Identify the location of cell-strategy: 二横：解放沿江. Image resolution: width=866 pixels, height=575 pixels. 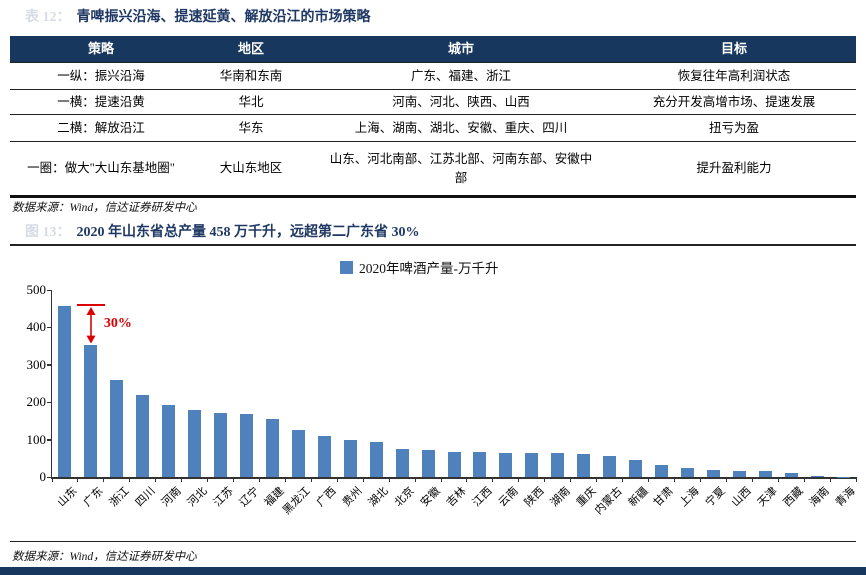
(101, 127).